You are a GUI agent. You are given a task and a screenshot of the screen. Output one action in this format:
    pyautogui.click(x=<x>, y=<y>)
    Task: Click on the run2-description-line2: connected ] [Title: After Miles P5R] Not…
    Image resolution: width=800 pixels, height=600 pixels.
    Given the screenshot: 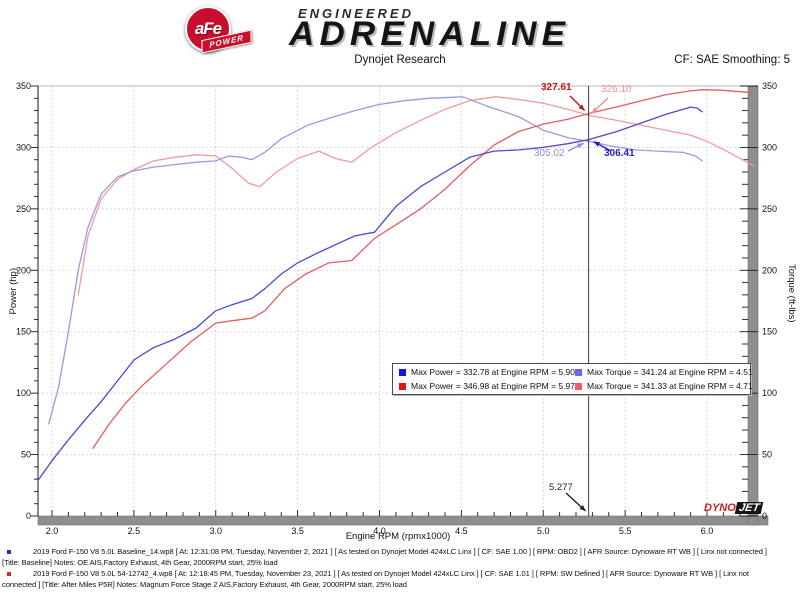 What is the action you would take?
    pyautogui.click(x=204, y=584)
    